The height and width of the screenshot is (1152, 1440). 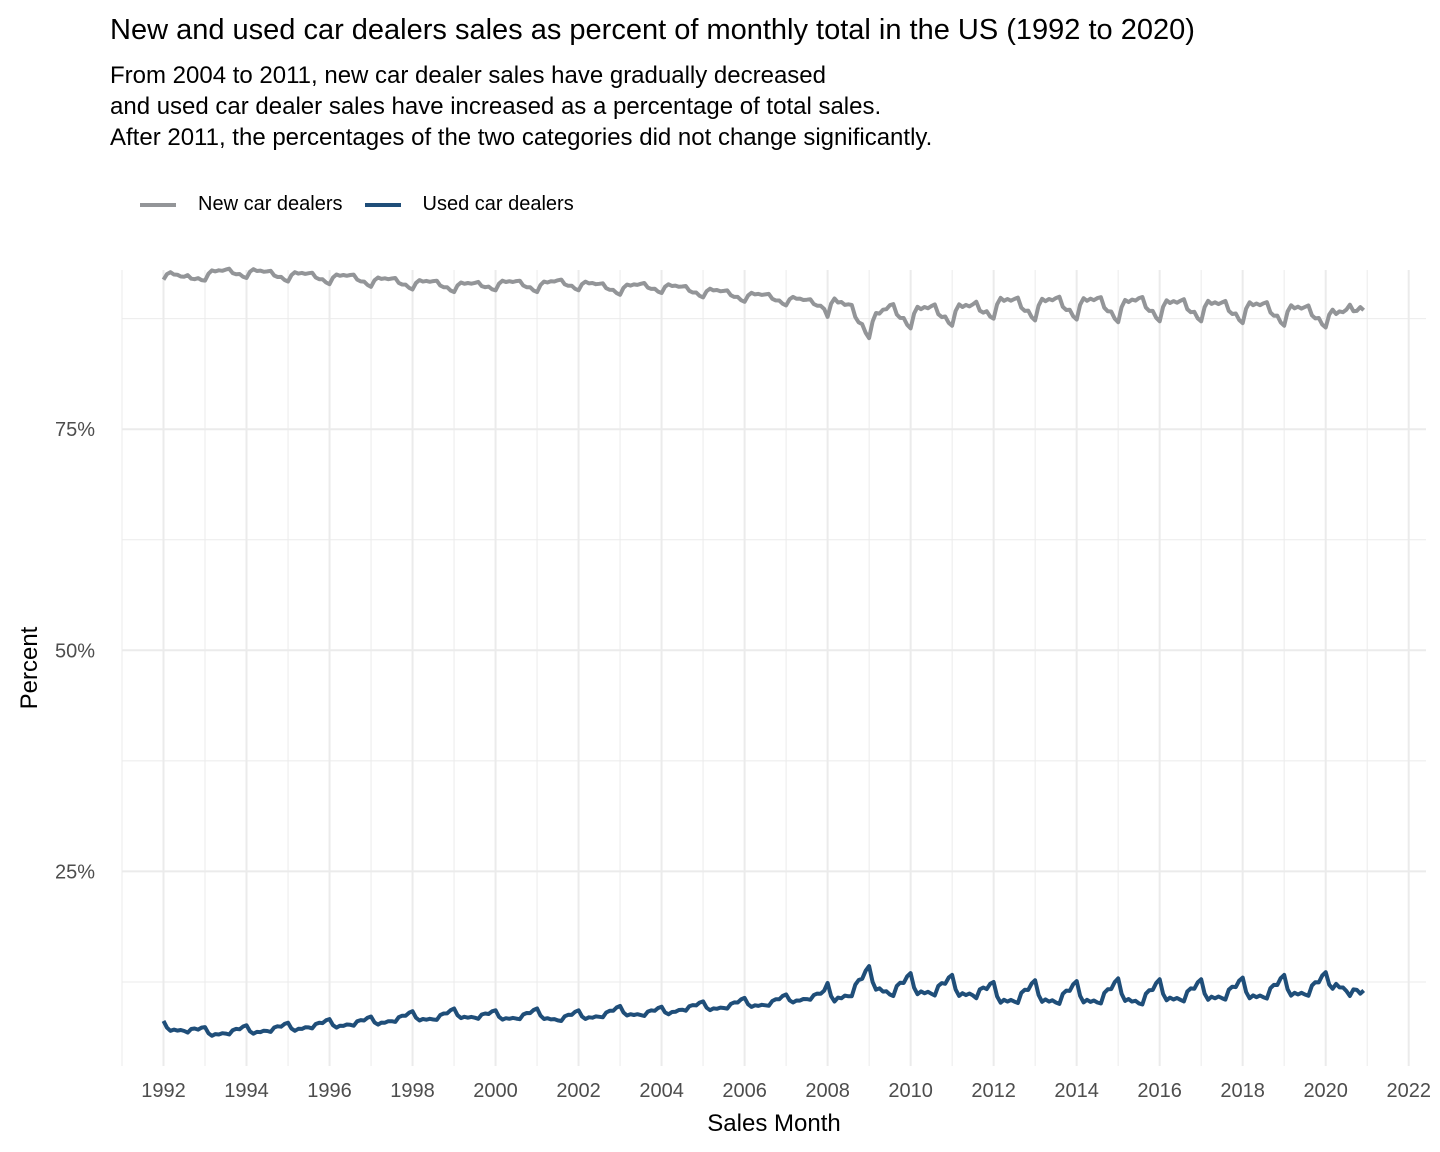 What do you see at coordinates (75, 872) in the screenshot?
I see `y-tick-label: 25%` at bounding box center [75, 872].